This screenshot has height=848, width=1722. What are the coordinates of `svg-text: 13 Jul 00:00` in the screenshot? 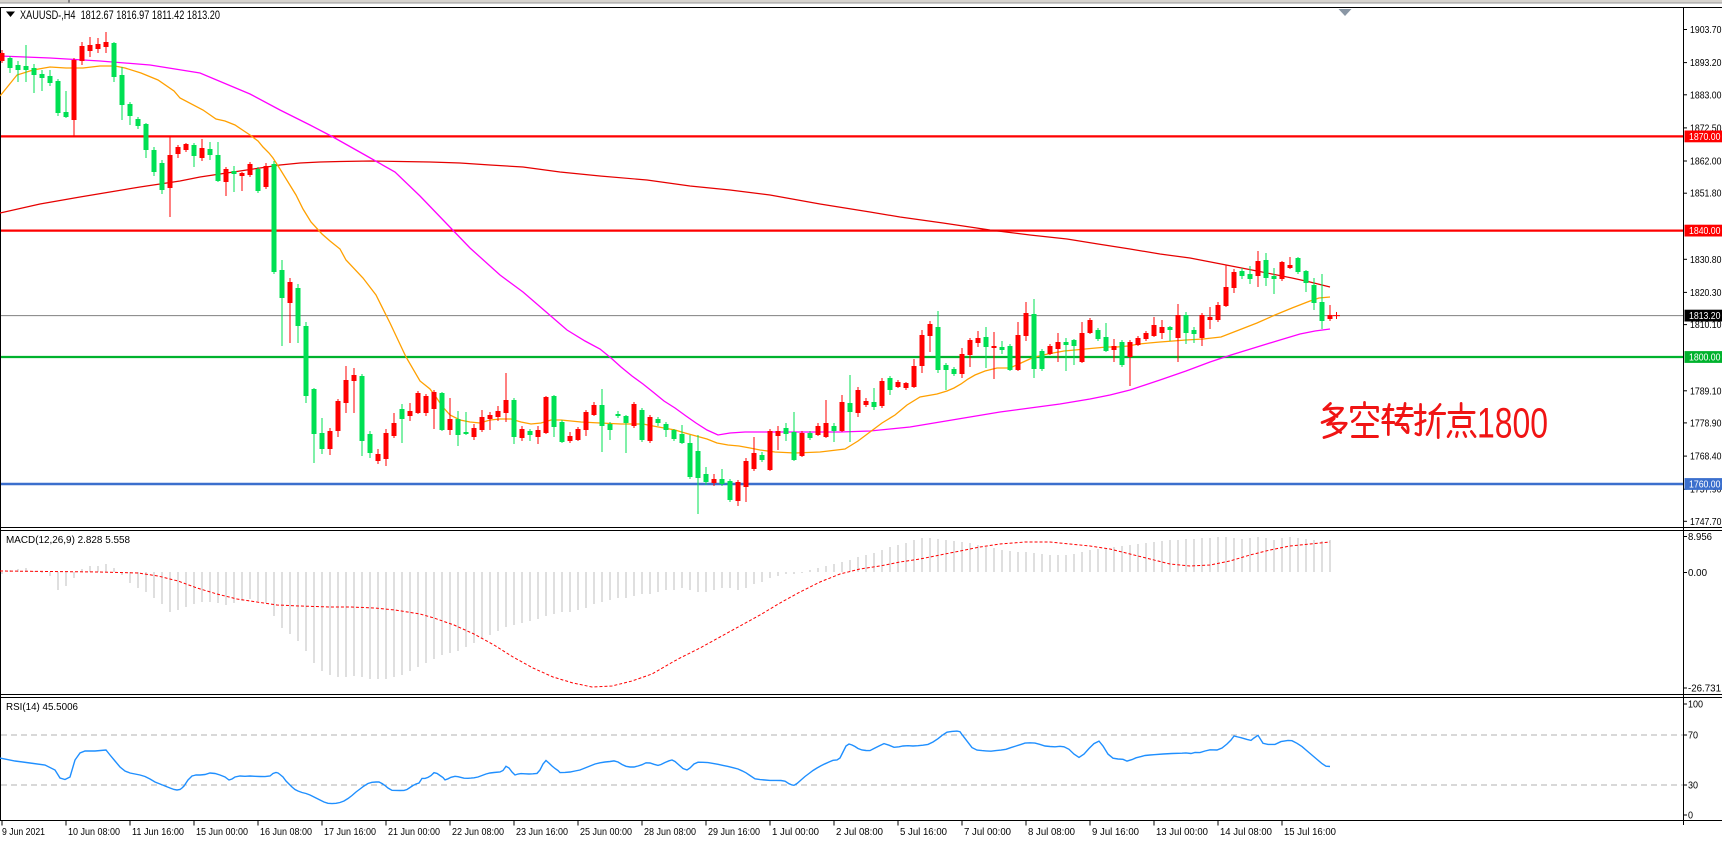 It's located at (1182, 832).